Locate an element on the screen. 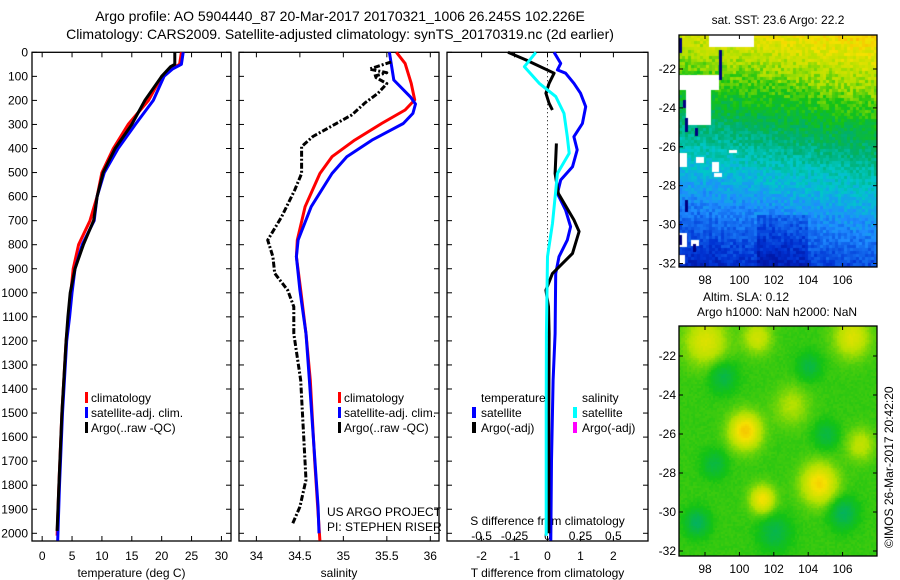 This screenshot has width=900, height=580. depth-tick-label: 700 is located at coordinates (18, 221).